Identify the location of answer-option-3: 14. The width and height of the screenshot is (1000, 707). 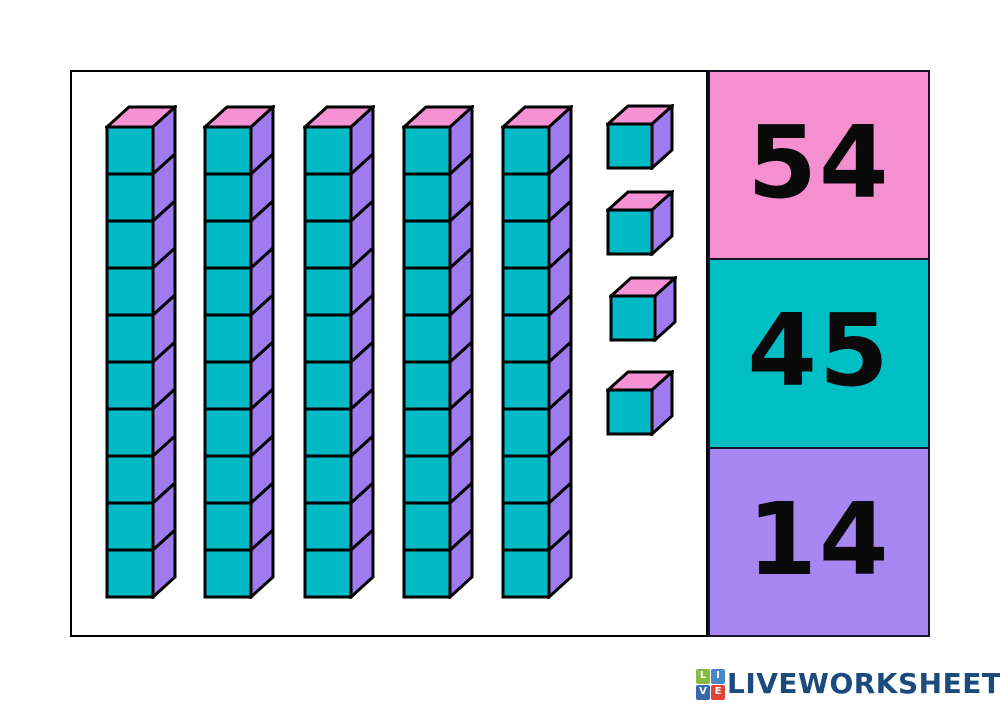
(819, 541).